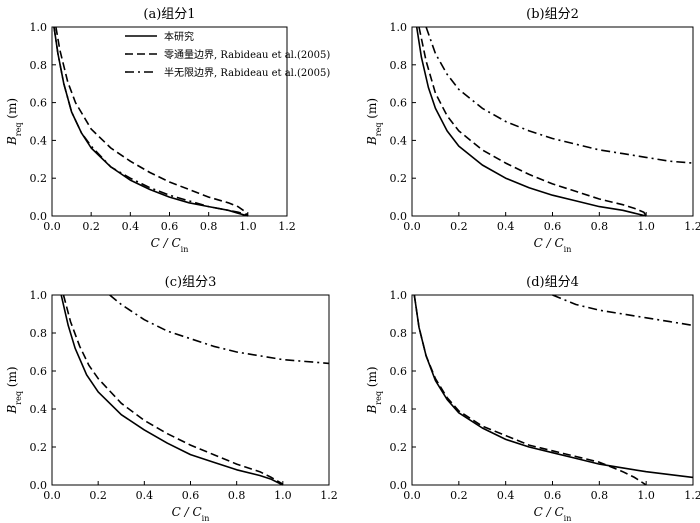 This screenshot has height=523, width=700. I want to click on panel-title: (b)组分2, so click(552, 14).